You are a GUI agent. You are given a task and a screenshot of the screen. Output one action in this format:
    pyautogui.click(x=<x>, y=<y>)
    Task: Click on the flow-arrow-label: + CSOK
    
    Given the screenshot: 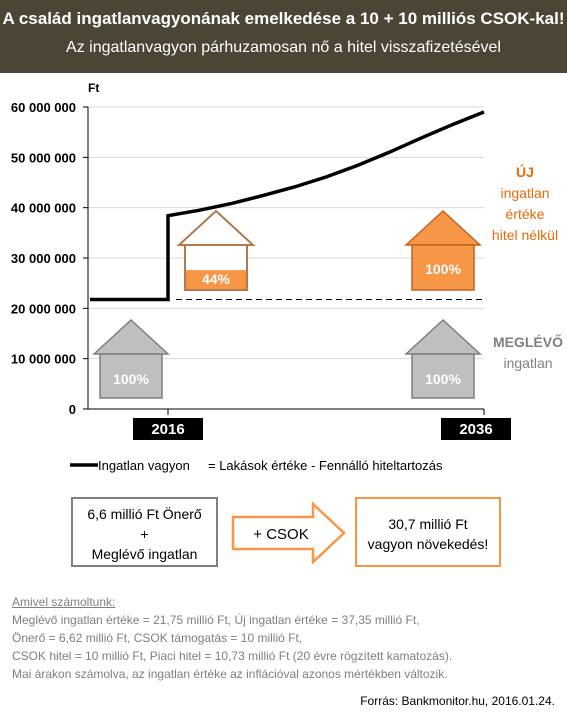 What is the action you would take?
    pyautogui.click(x=280, y=534)
    